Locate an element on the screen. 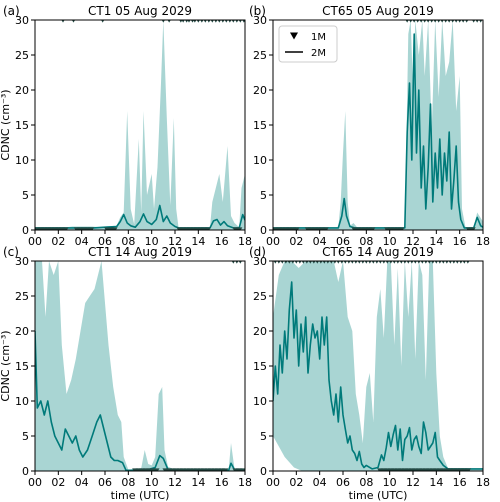  y-tick-label: 20 is located at coordinates (22, 331).